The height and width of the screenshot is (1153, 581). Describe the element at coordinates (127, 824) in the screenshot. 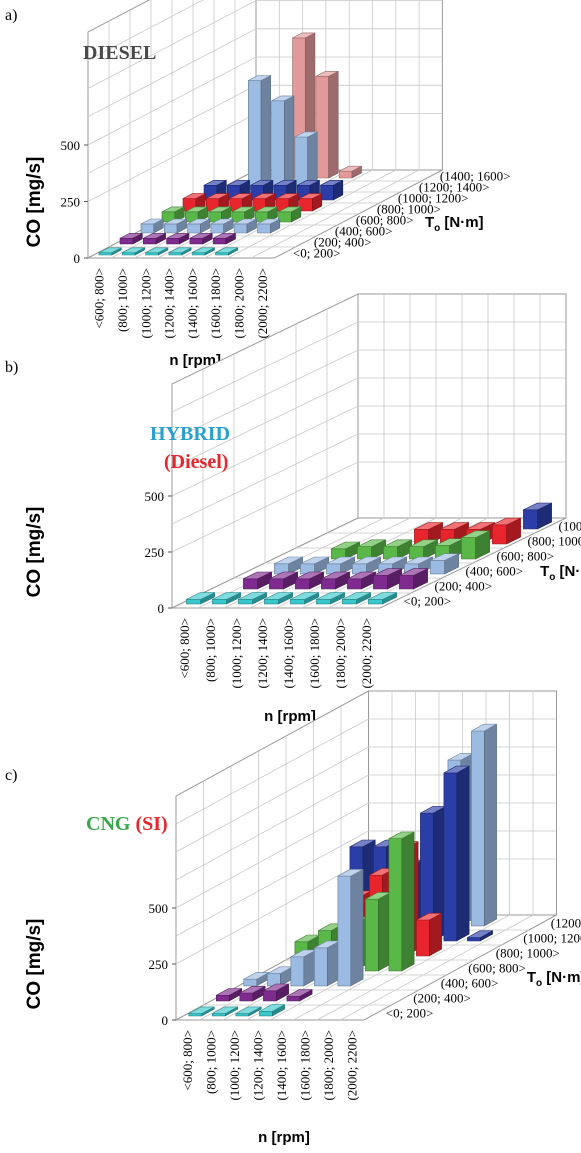

I see `panel-title: CNG (SI)` at that location.